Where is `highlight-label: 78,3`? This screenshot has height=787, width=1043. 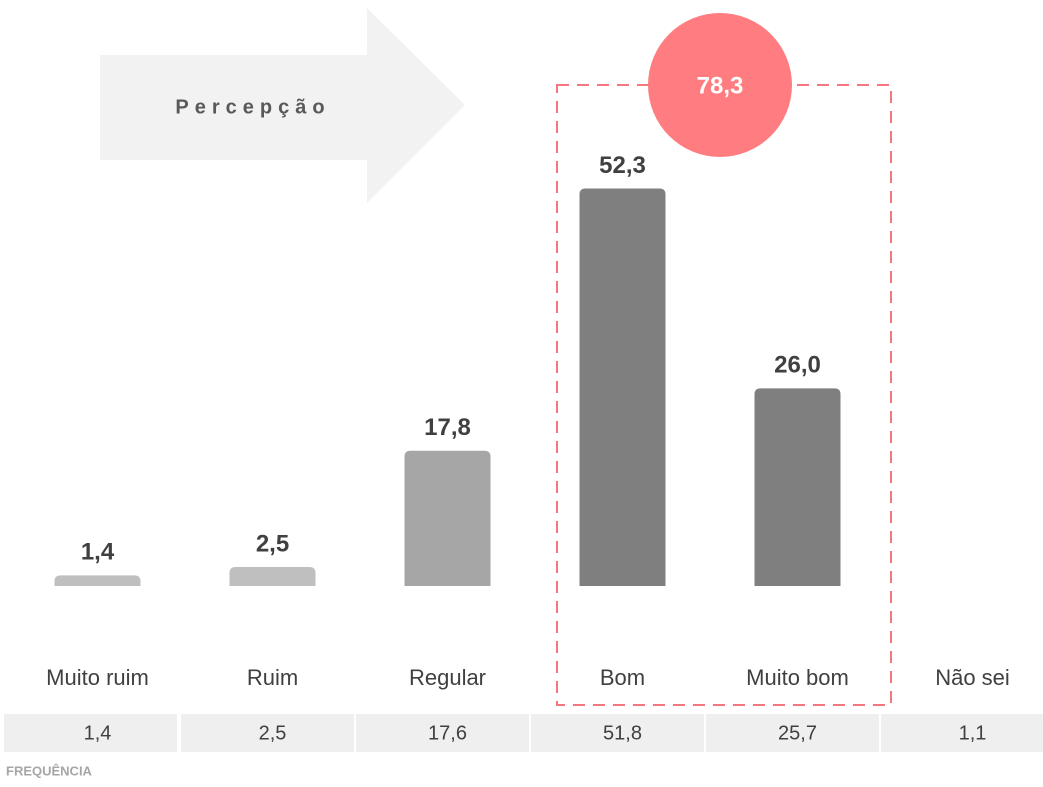
highlight-label: 78,3 is located at coordinates (720, 85).